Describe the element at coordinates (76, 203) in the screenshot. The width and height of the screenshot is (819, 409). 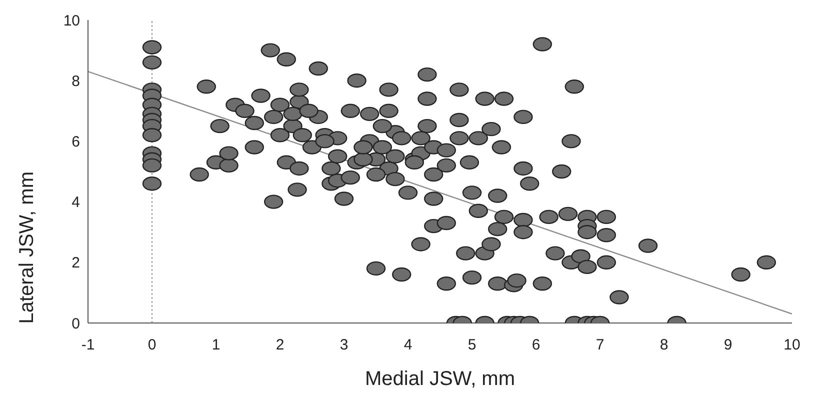
I see `y-tick-label: 4` at that location.